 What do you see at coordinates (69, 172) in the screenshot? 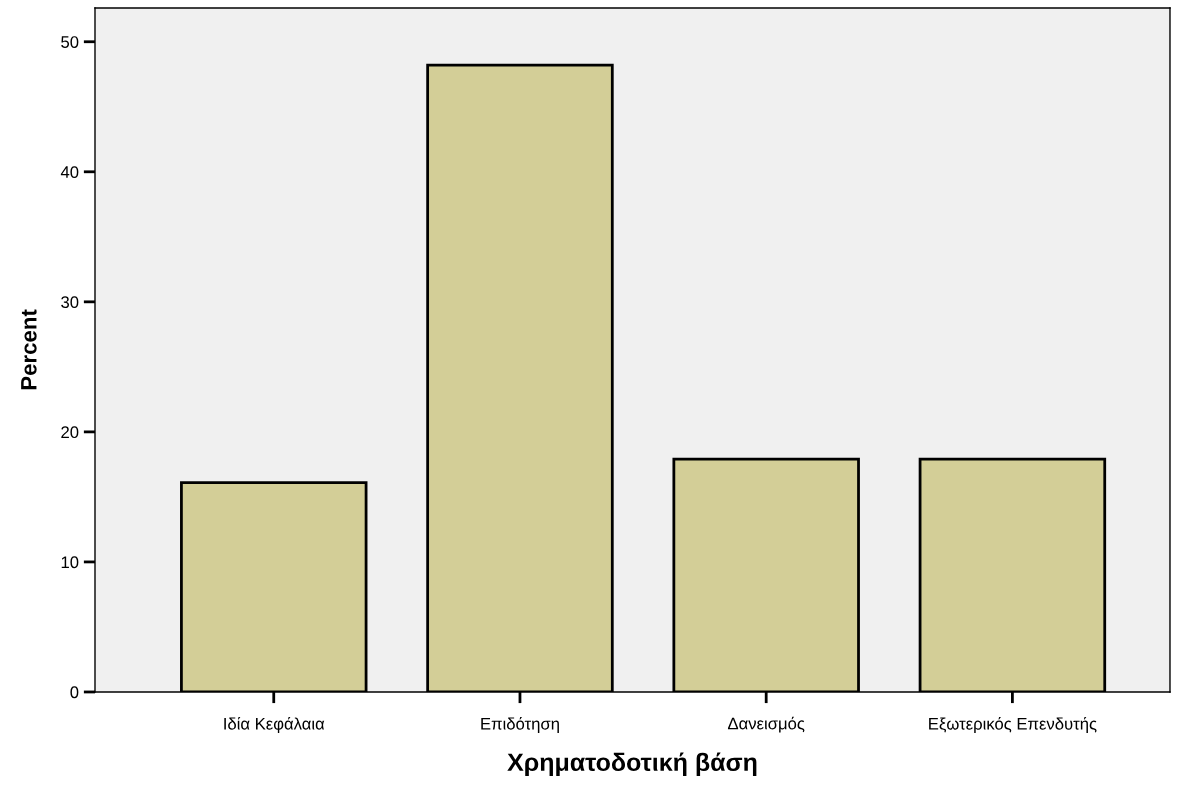
I see `y-tick-label: 40` at bounding box center [69, 172].